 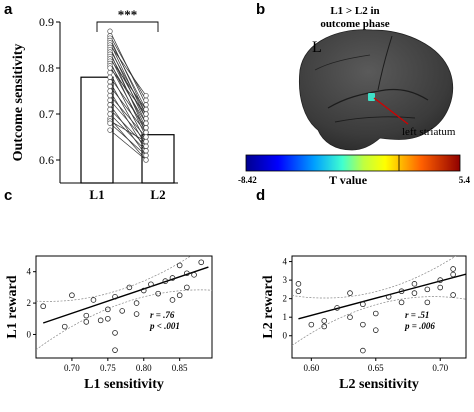 What do you see at coordinates (127, 26) in the screenshot?
I see `significance-bracket` at bounding box center [127, 26].